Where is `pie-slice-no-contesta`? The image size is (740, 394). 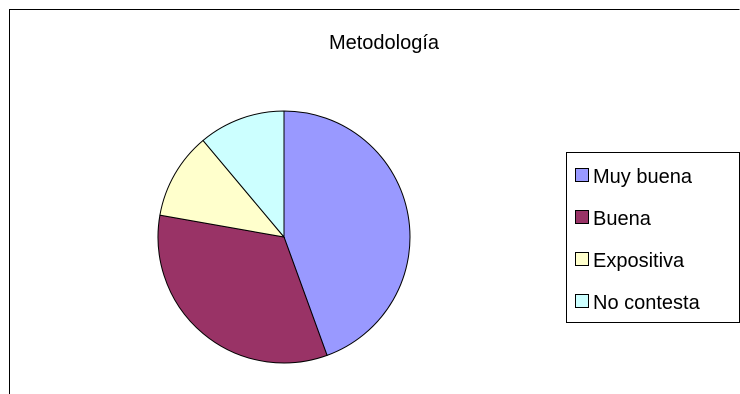
pie-slice-no-contesta is located at coordinates (243, 174).